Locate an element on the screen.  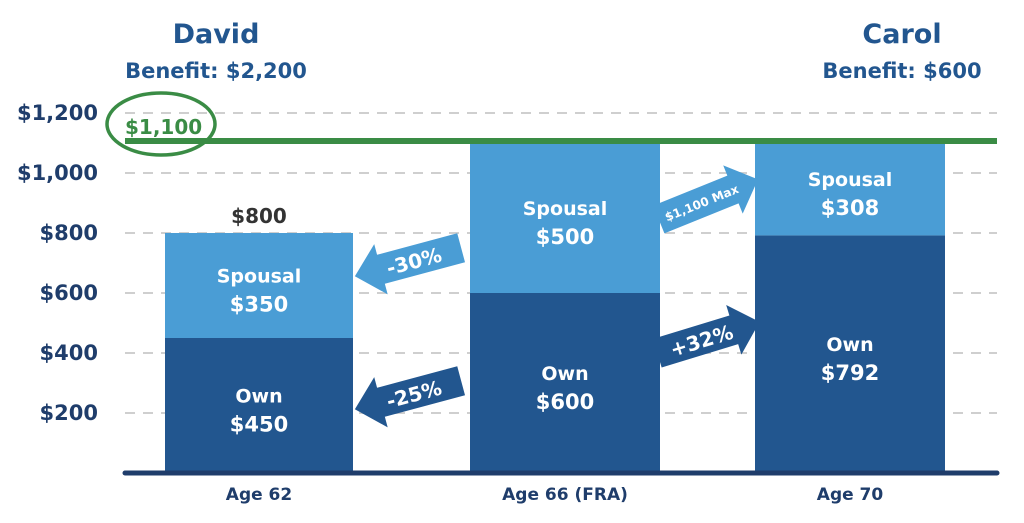
bar-own-value: $450 is located at coordinates (259, 425).